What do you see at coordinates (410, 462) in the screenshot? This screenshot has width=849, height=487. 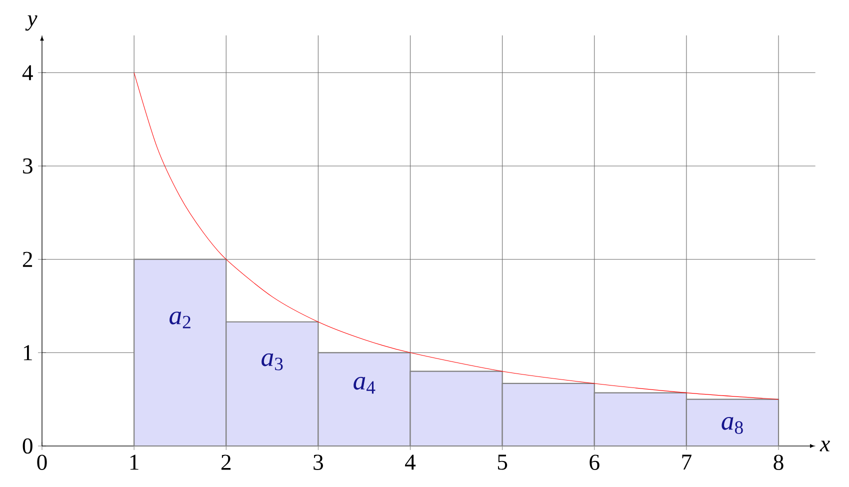 I see `x-tick-label: 4` at bounding box center [410, 462].